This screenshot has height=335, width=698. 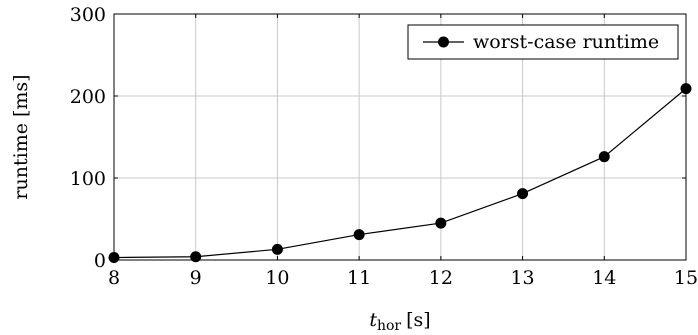 What do you see at coordinates (114, 278) in the screenshot?
I see `x-tick-label: 8` at bounding box center [114, 278].